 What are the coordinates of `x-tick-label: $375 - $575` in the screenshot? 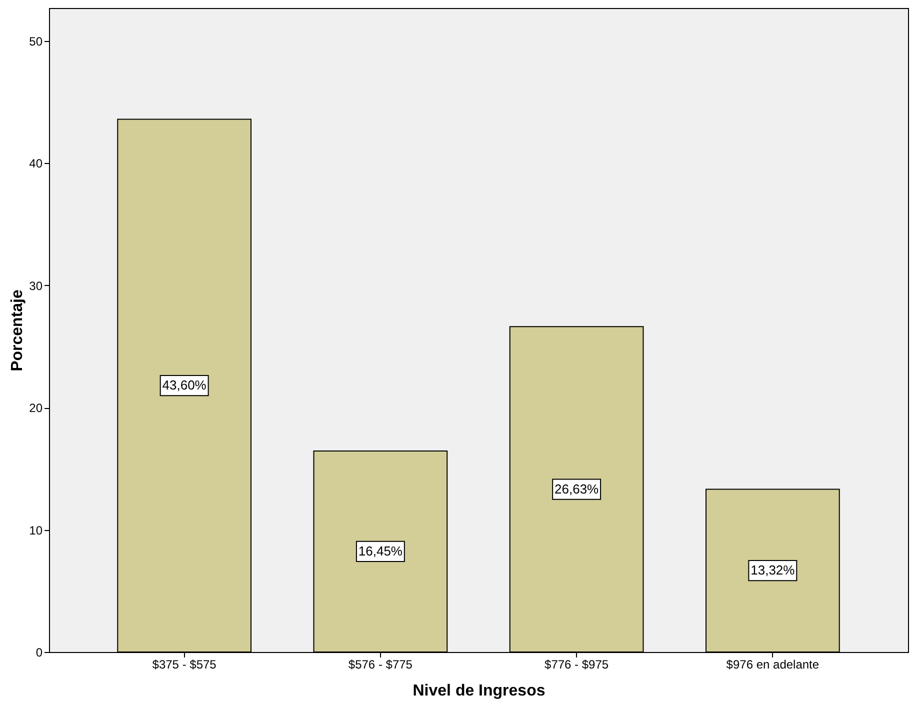 It's located at (184, 665).